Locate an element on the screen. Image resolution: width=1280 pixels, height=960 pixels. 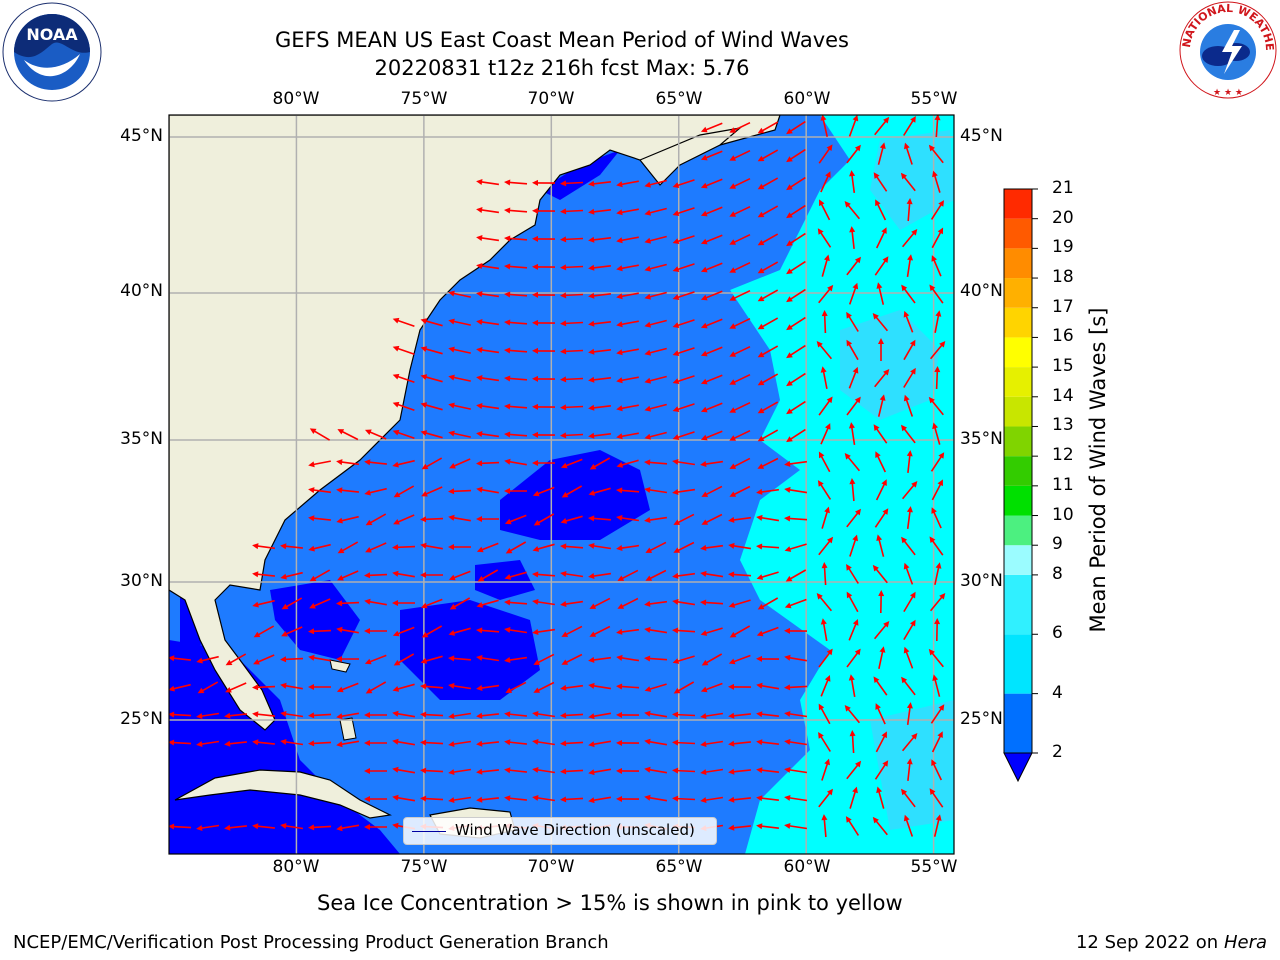
y-tick-left-30n: 30°N is located at coordinates (141, 581).